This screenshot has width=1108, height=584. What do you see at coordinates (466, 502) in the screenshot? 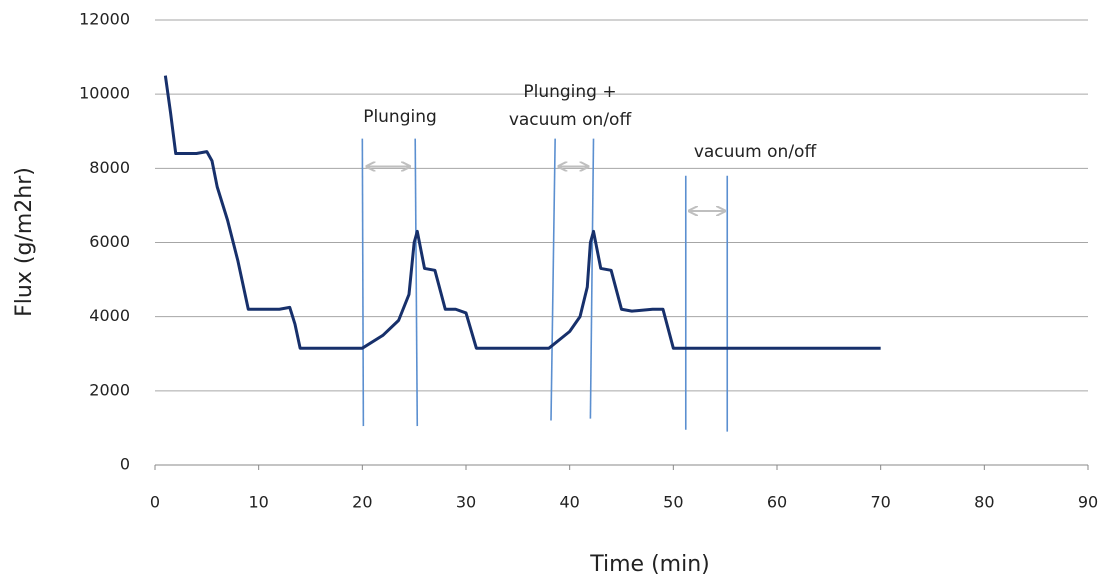
I see `x-tick-label: 30` at bounding box center [466, 502].